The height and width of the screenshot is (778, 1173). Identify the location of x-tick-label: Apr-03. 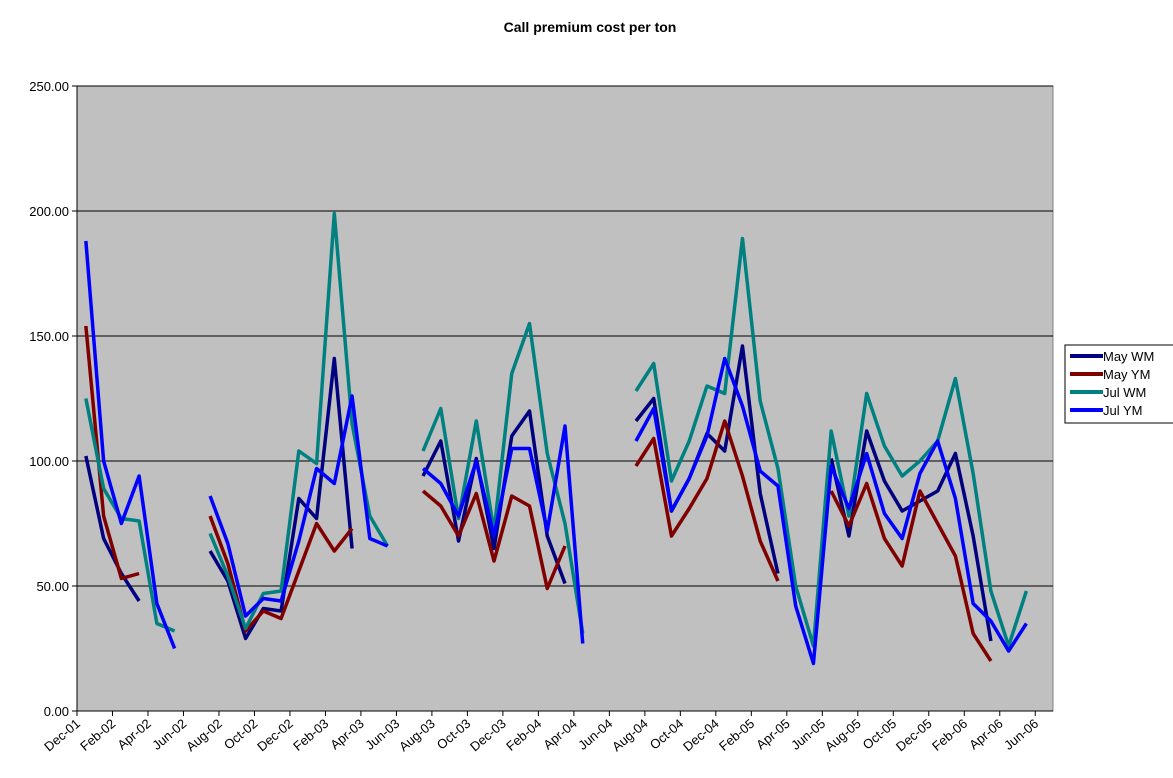
(347, 734).